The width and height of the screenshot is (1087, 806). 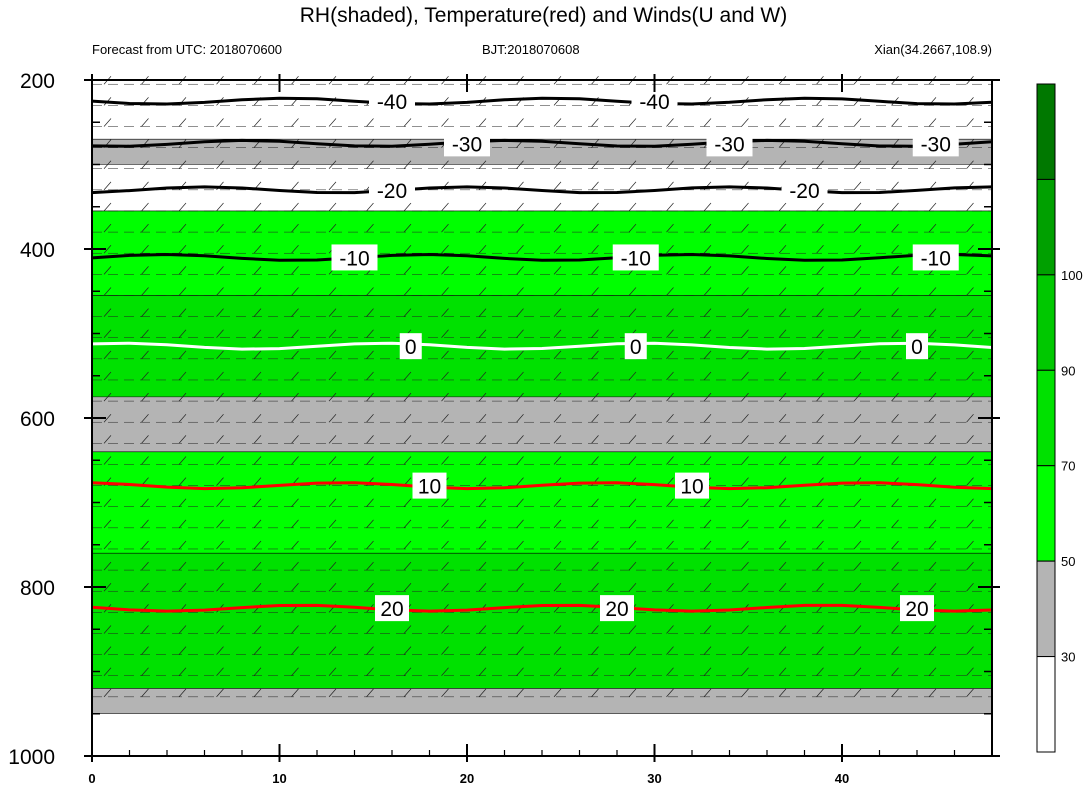 What do you see at coordinates (616, 609) in the screenshot?
I see `contour-label: 20` at bounding box center [616, 609].